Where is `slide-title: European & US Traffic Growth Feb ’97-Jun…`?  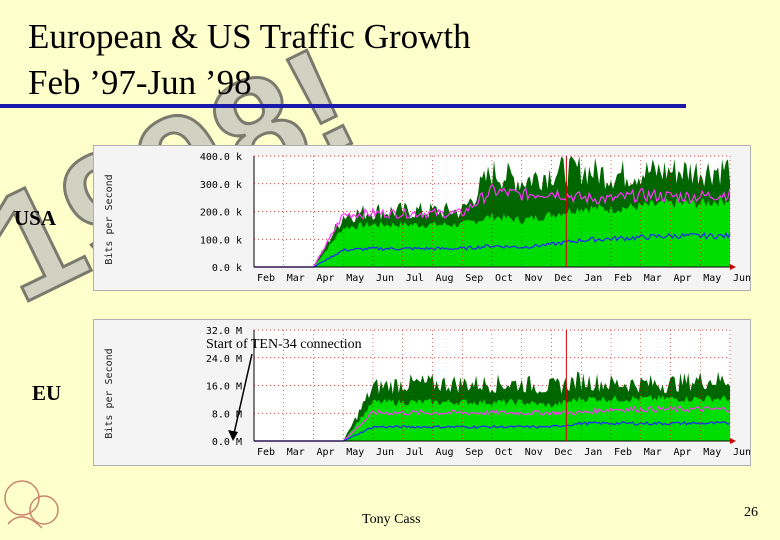
slide-title: European & US Traffic Growth Feb ’97-Jun… is located at coordinates (249, 60).